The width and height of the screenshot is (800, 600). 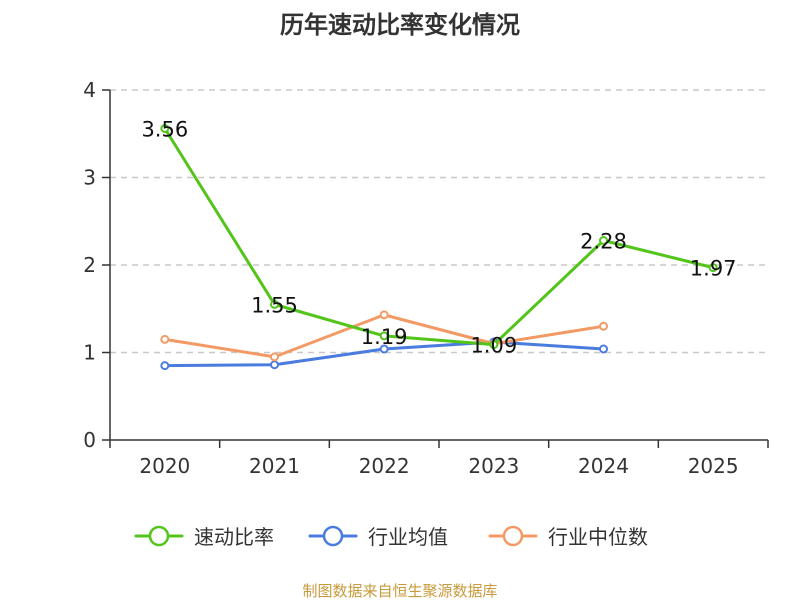 What do you see at coordinates (713, 466) in the screenshot?
I see `x-tick-label-2025: 2025` at bounding box center [713, 466].